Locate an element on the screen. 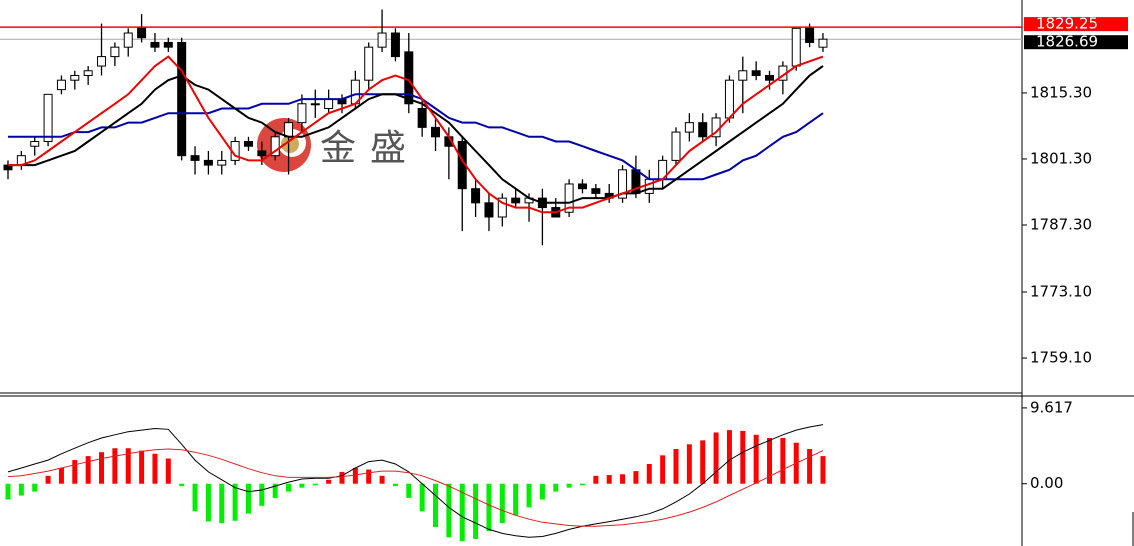  price-label: 1826.69 is located at coordinates (1067, 42).